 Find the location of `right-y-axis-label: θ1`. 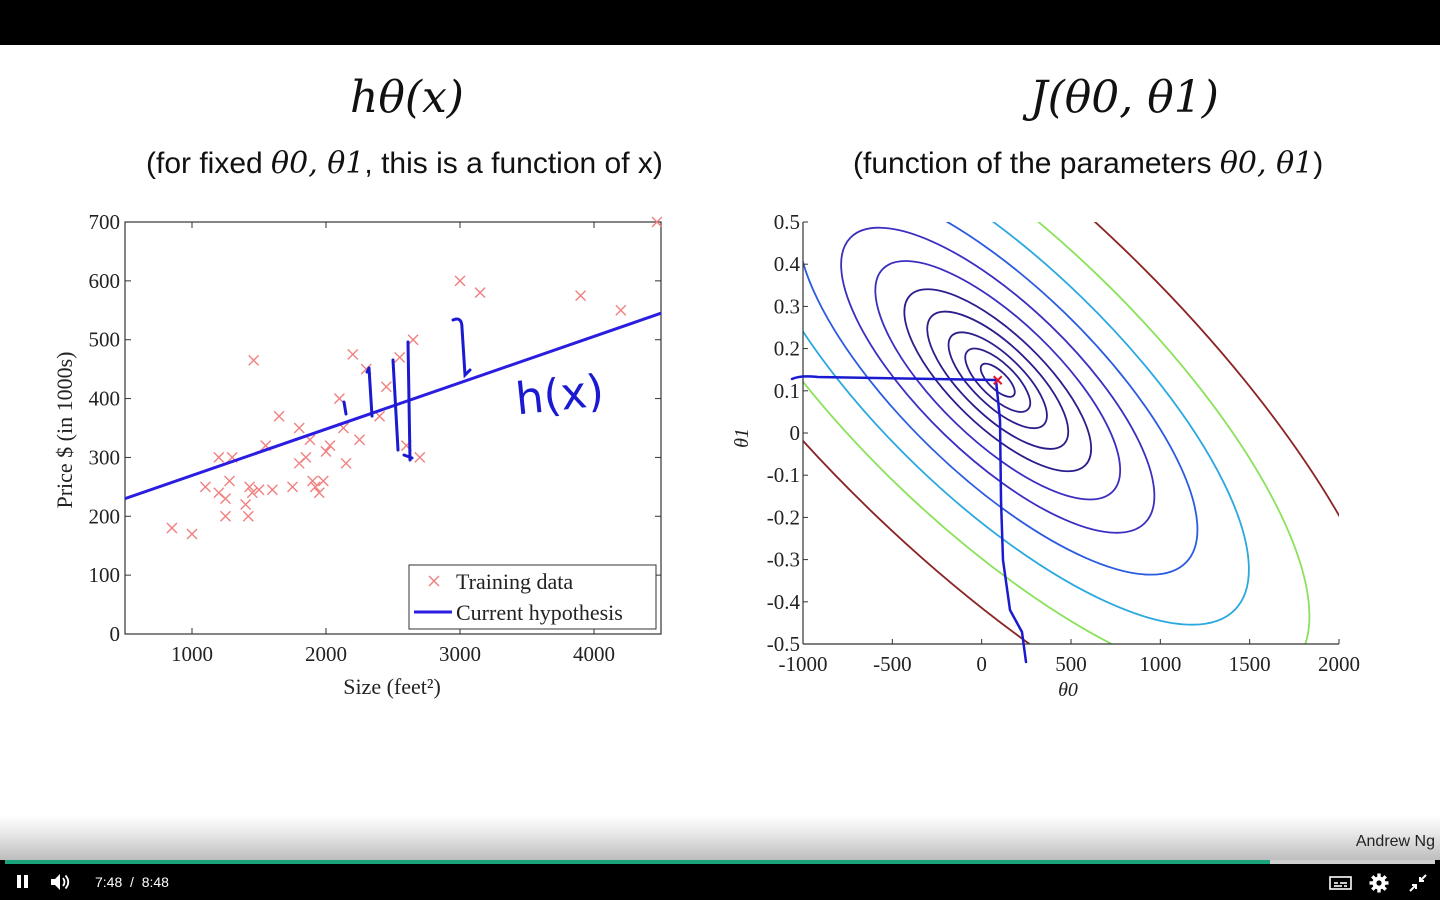

right-y-axis-label: θ1 is located at coordinates (742, 438).